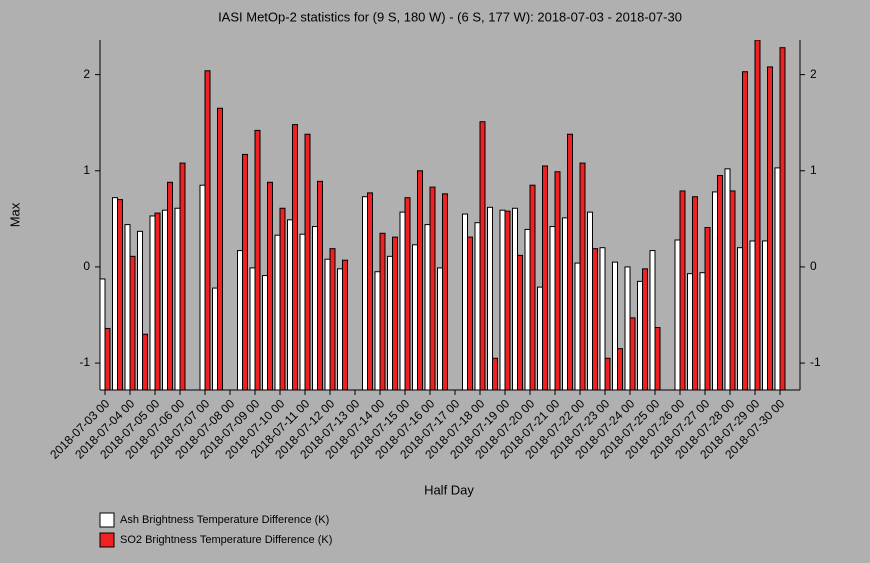  I want to click on y2-tick-label: 1, so click(813, 170).